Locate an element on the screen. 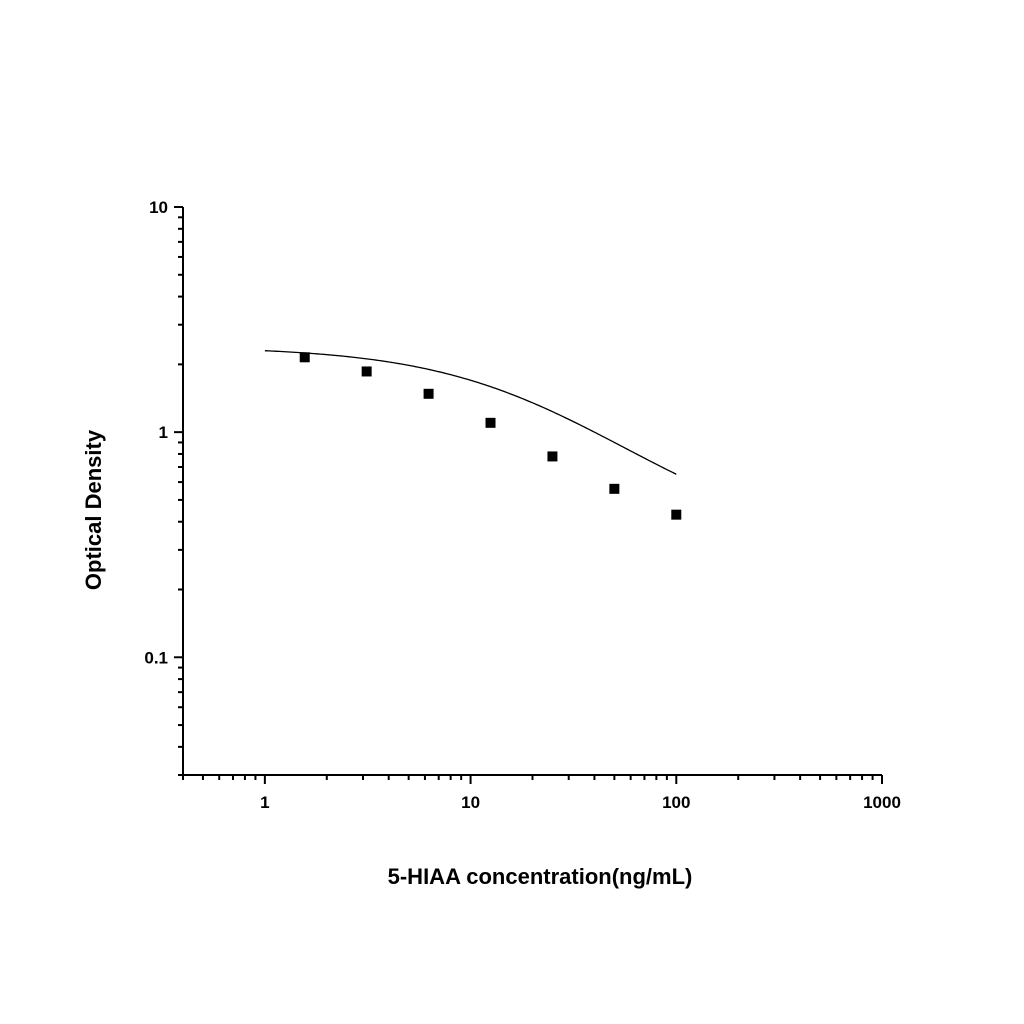 This screenshot has width=1024, height=1024. x-tick-label: 1000 is located at coordinates (882, 802).